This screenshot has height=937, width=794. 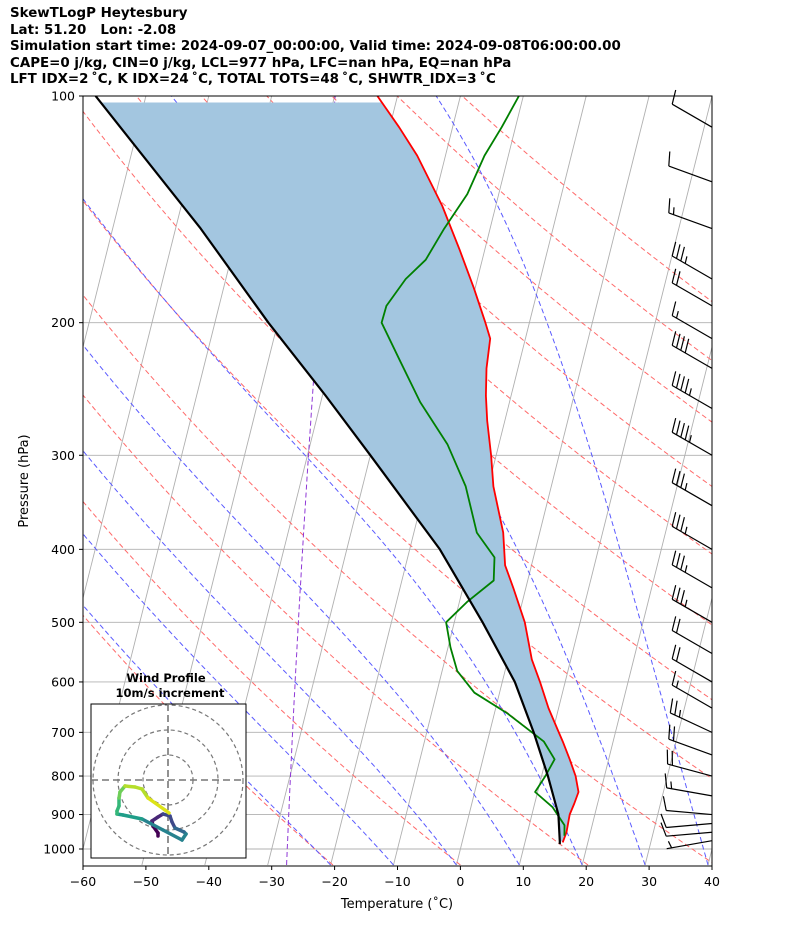 I want to click on wind-profile-inset: Wind Profile 10m/s increment, so click(x=168, y=765).